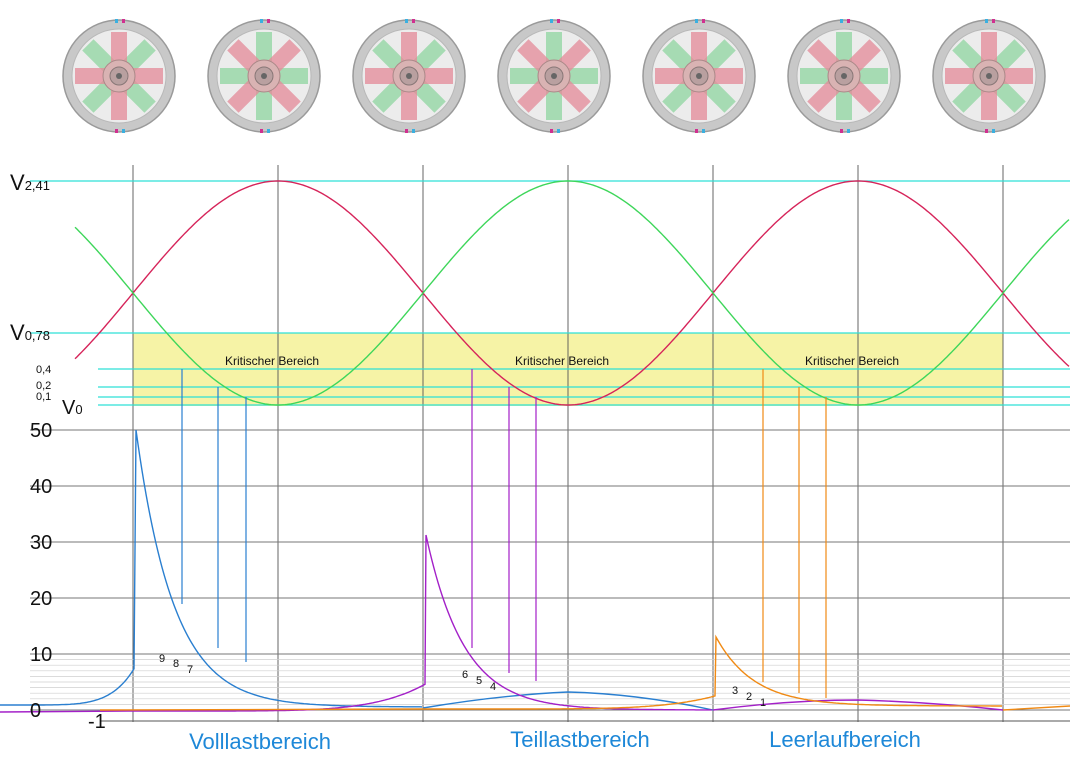 Image resolution: width=1070 pixels, height=764 pixels. I want to click on marker-8: 8, so click(176, 664).